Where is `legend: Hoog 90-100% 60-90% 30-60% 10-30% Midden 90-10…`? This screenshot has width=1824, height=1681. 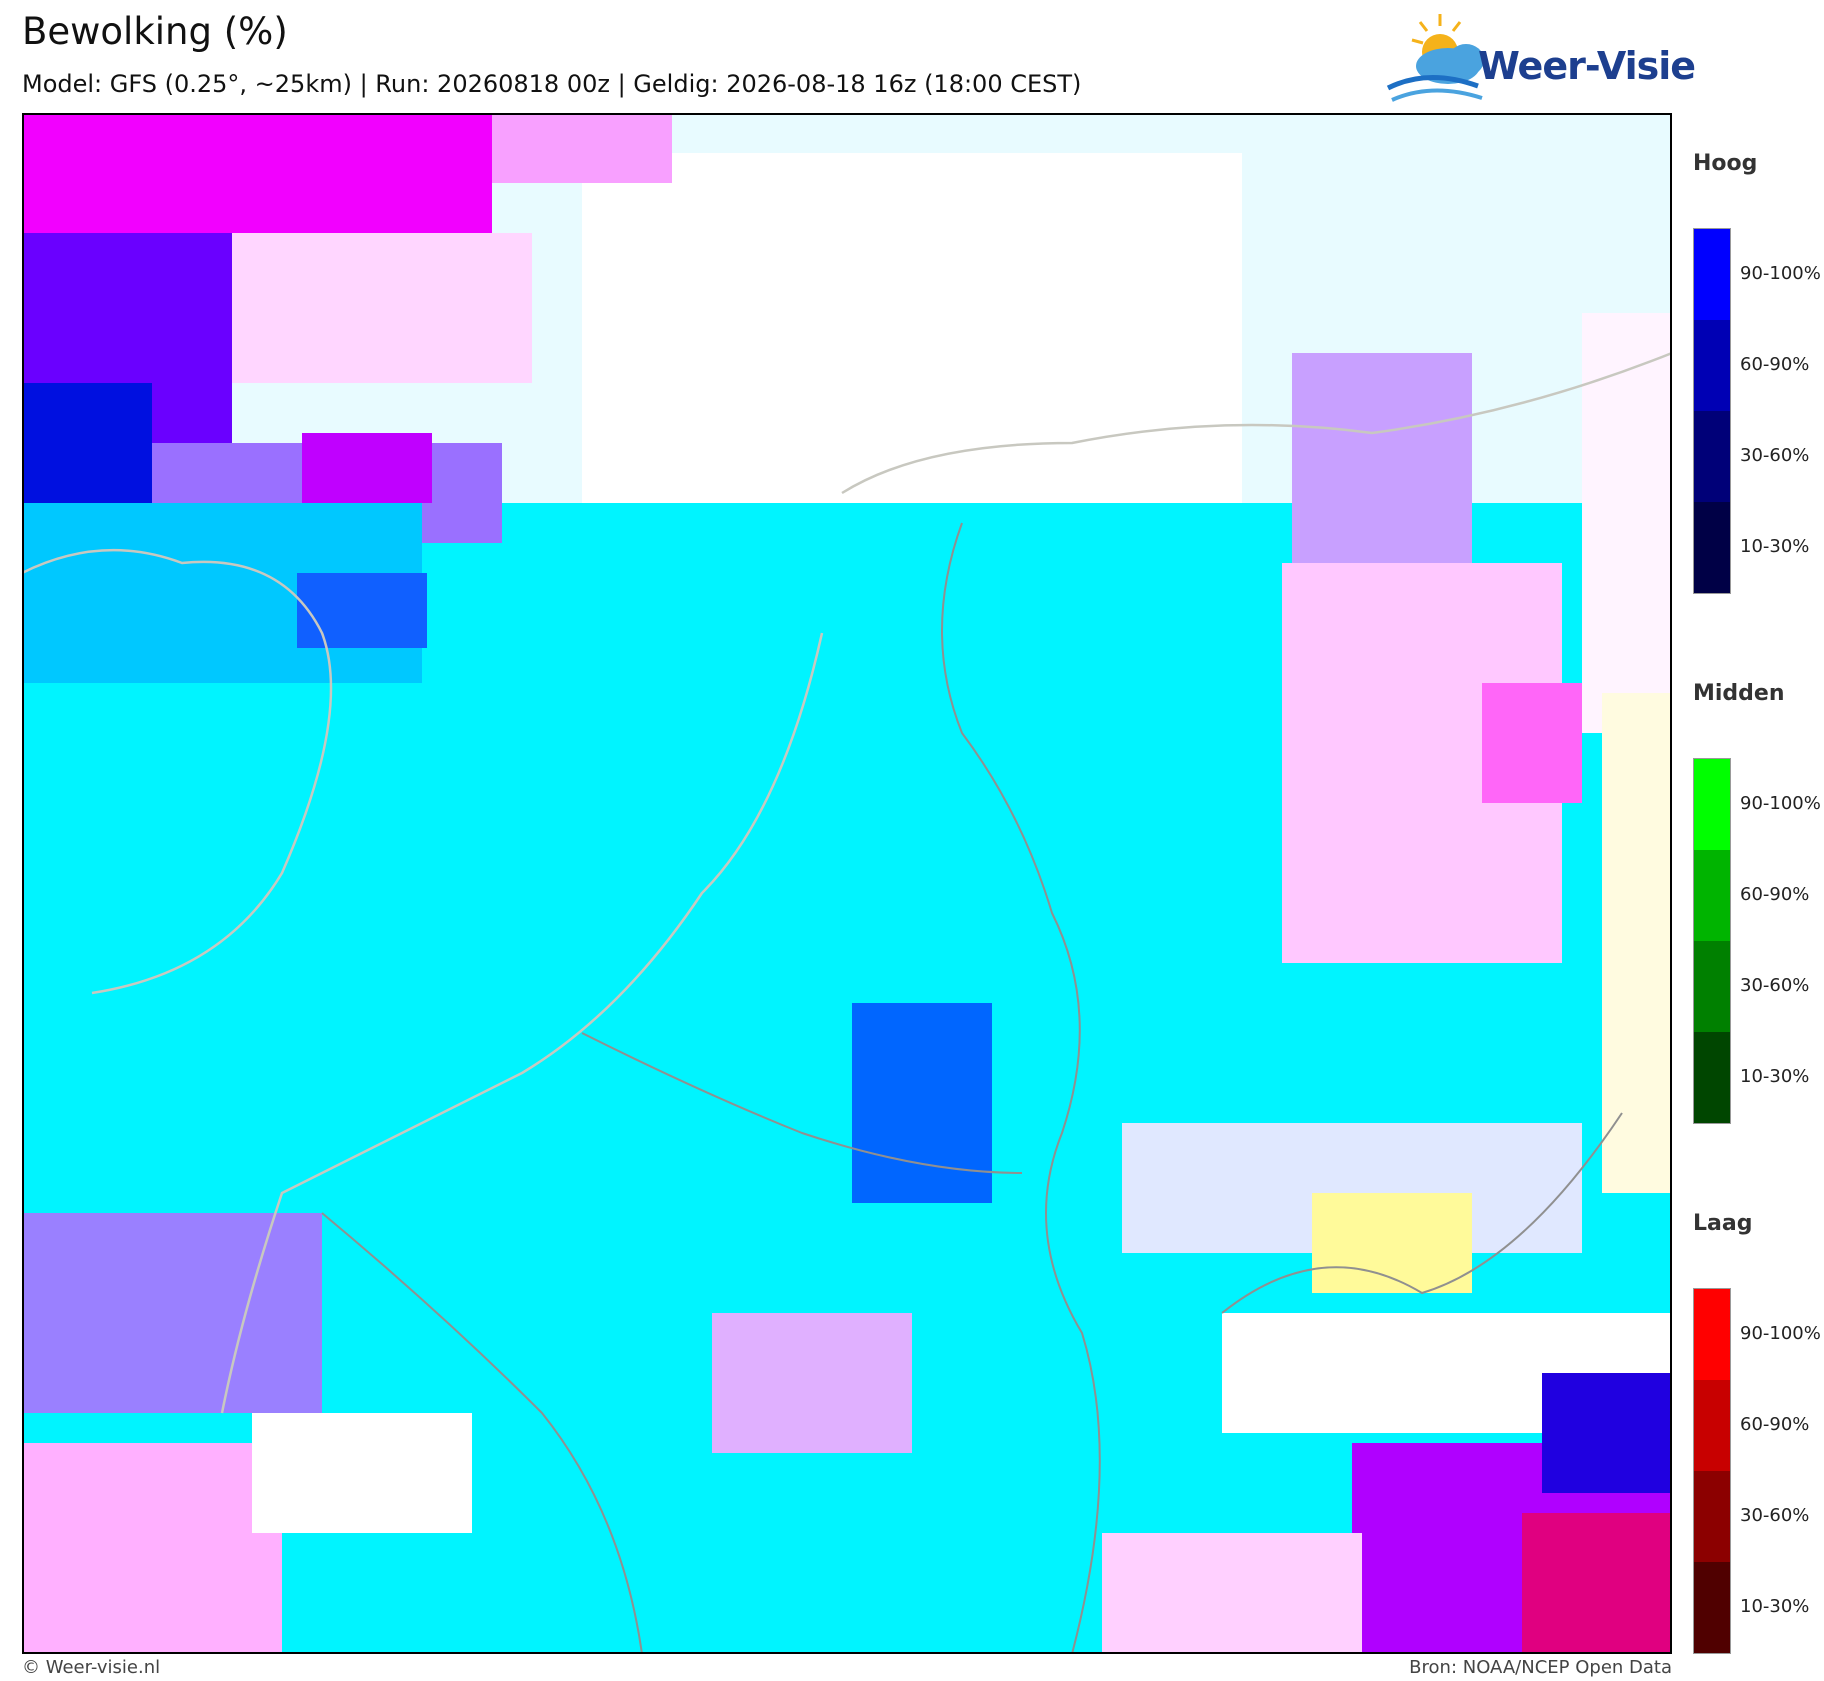
legend: Hoog 90-100% 60-90% 30-60% 10-30% Midden 90-10… is located at coordinates (1752, 885).